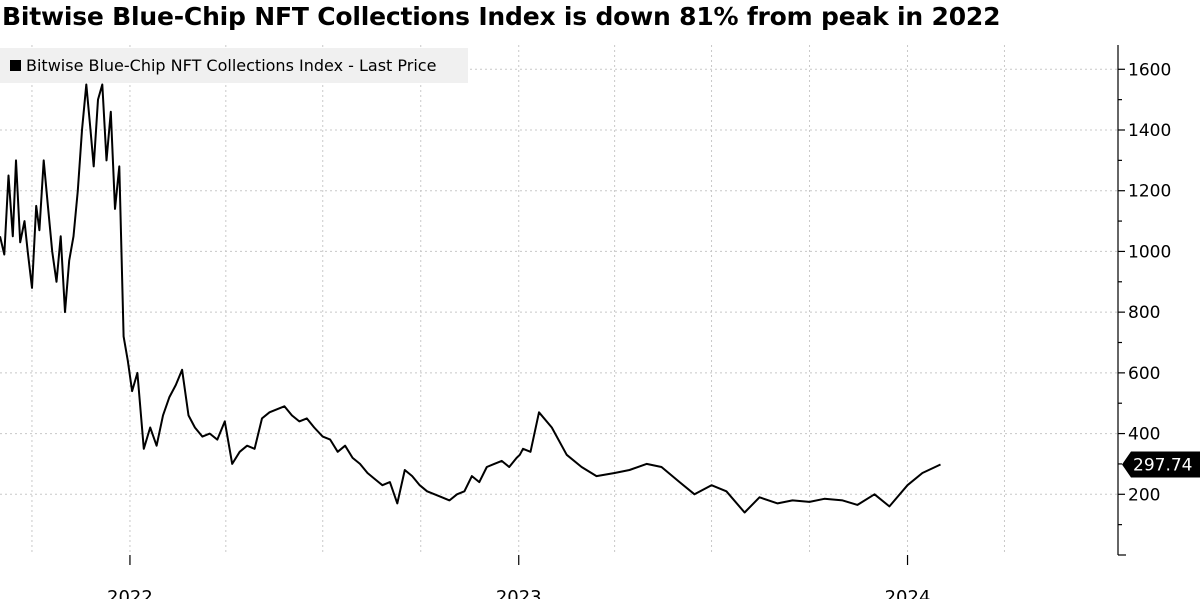  I want to click on last-price-tag: 297.74, so click(1161, 464).